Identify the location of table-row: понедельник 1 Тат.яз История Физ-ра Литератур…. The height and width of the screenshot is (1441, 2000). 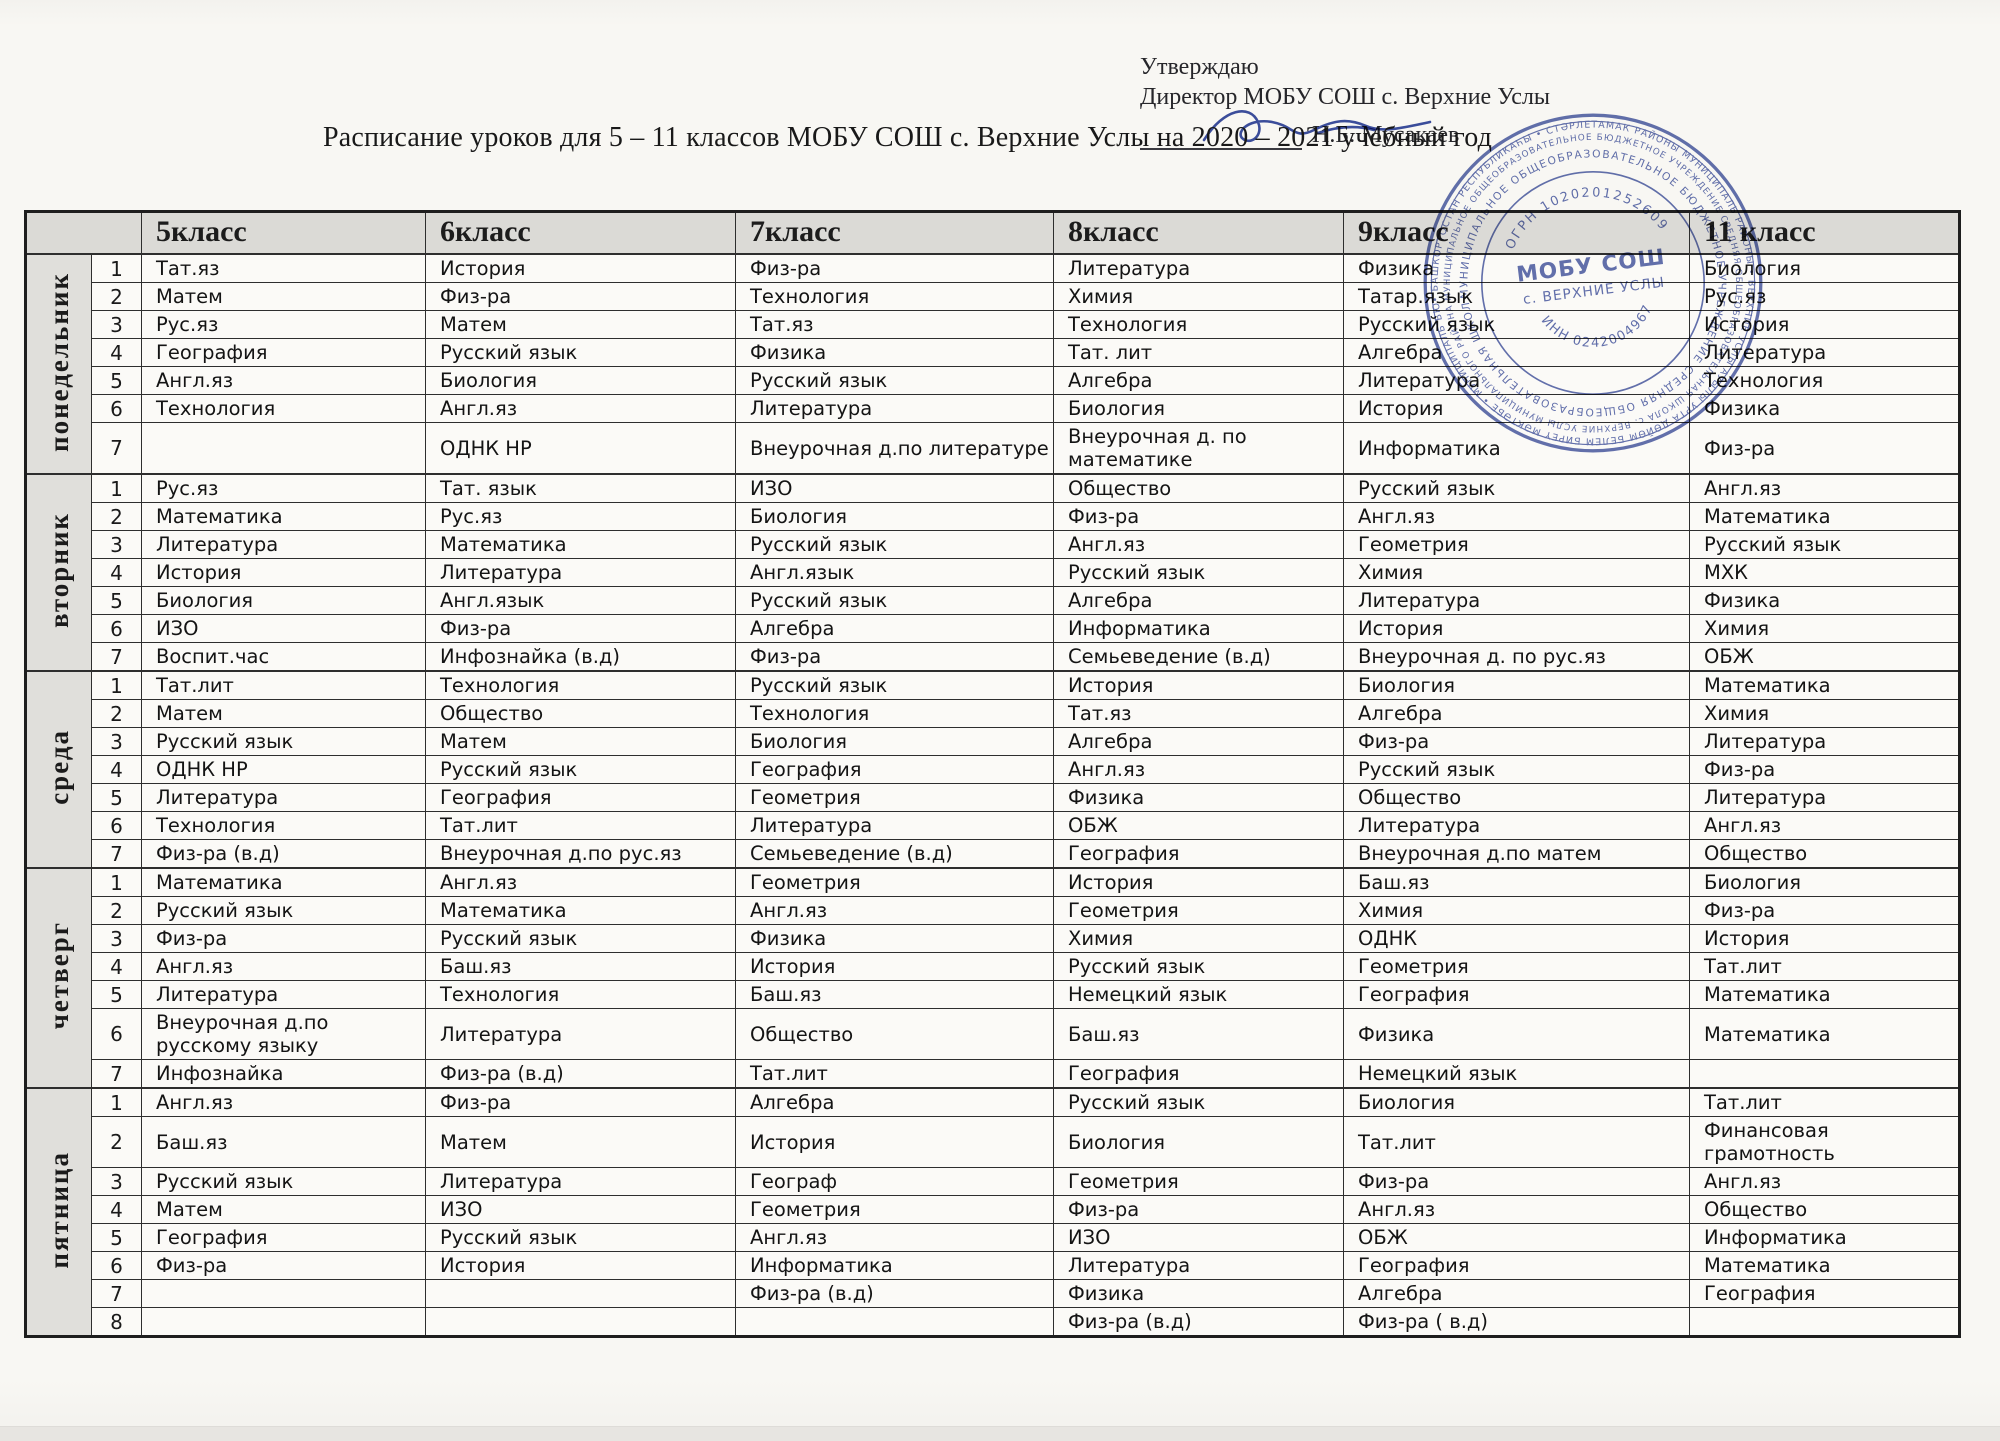
(992, 364).